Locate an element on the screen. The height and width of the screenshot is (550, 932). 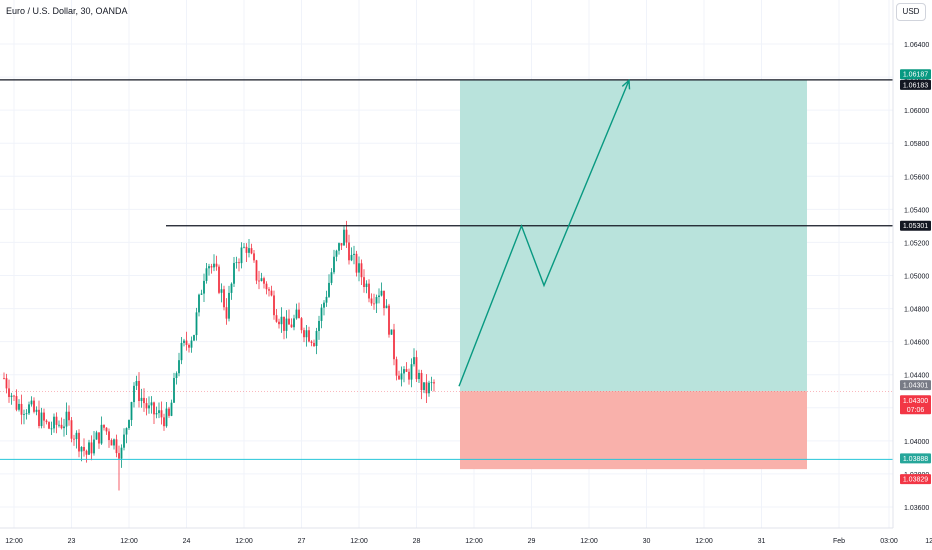
price-tick-label: 1.05600 is located at coordinates (916, 177).